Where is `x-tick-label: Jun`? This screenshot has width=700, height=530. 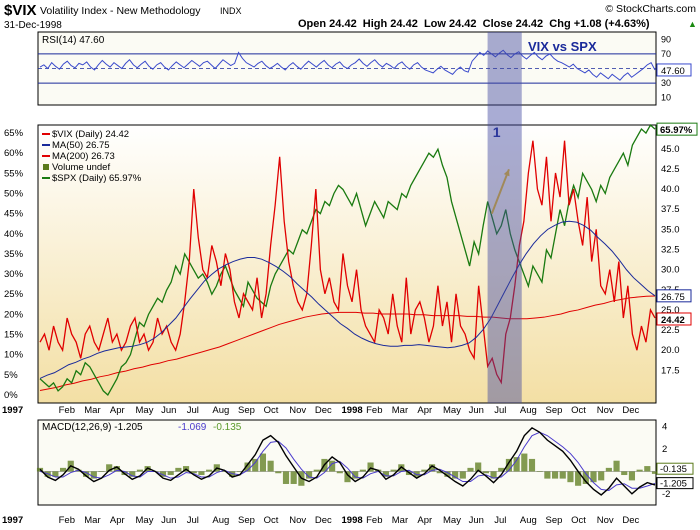 x-tick-label: Jun is located at coordinates (476, 410).